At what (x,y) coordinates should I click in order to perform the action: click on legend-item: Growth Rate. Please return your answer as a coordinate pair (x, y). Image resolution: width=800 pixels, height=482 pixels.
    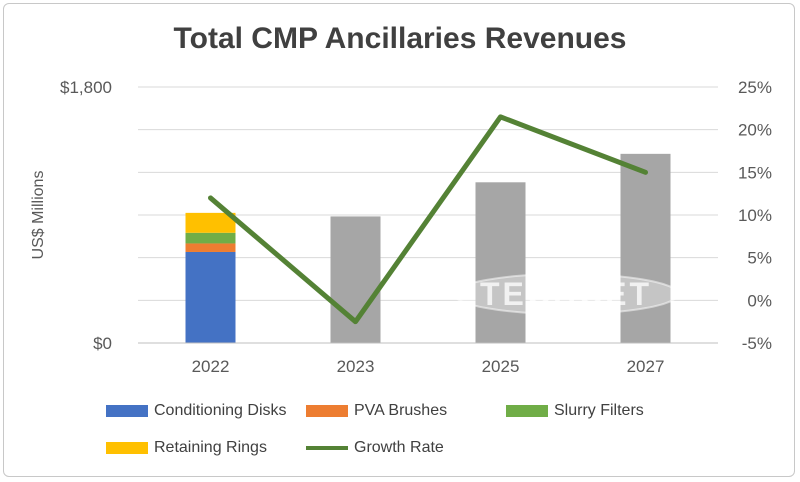
    Looking at the image, I should click on (375, 448).